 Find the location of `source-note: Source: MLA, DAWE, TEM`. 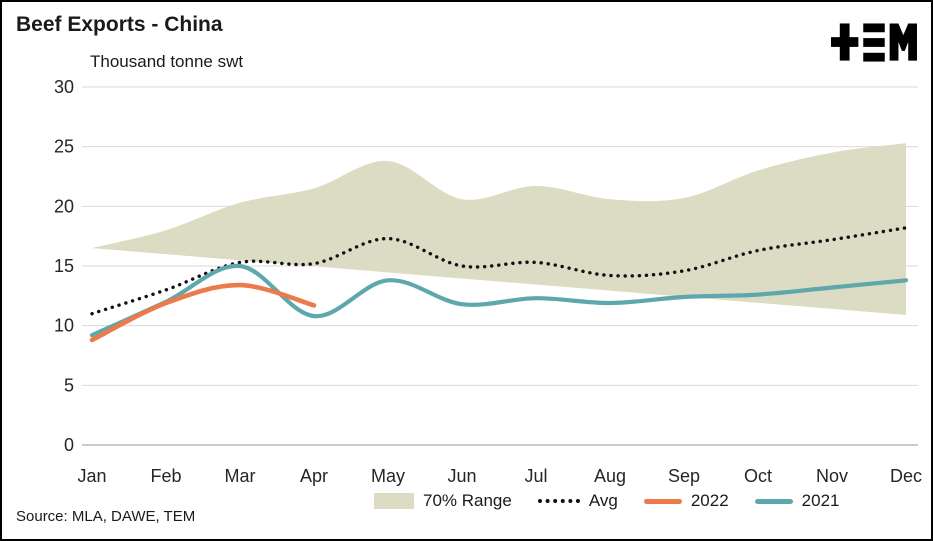

source-note: Source: MLA, DAWE, TEM is located at coordinates (106, 516).